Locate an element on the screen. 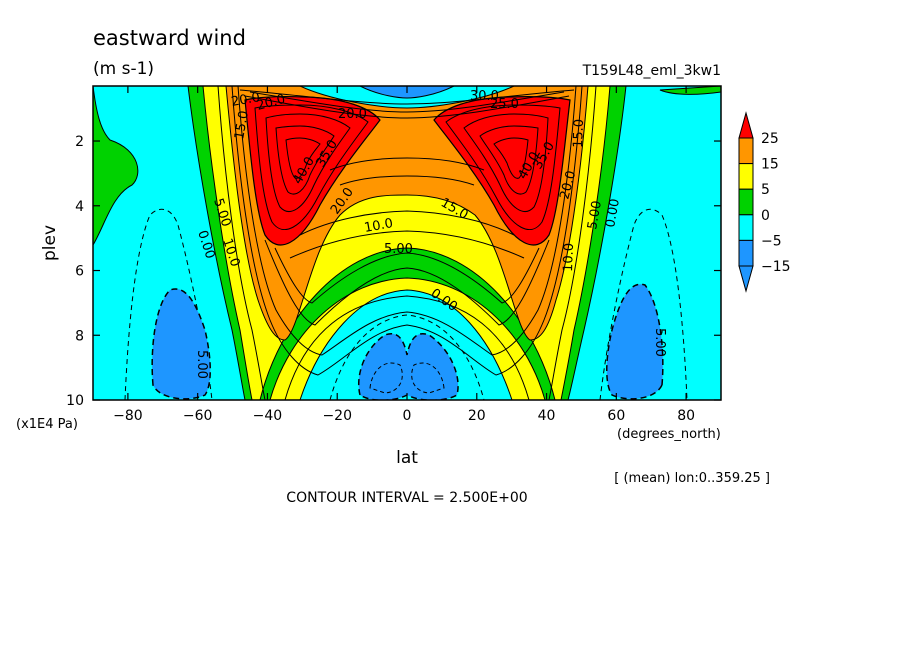  dataset-label: T159L48_eml_3kw1 is located at coordinates (651, 71).